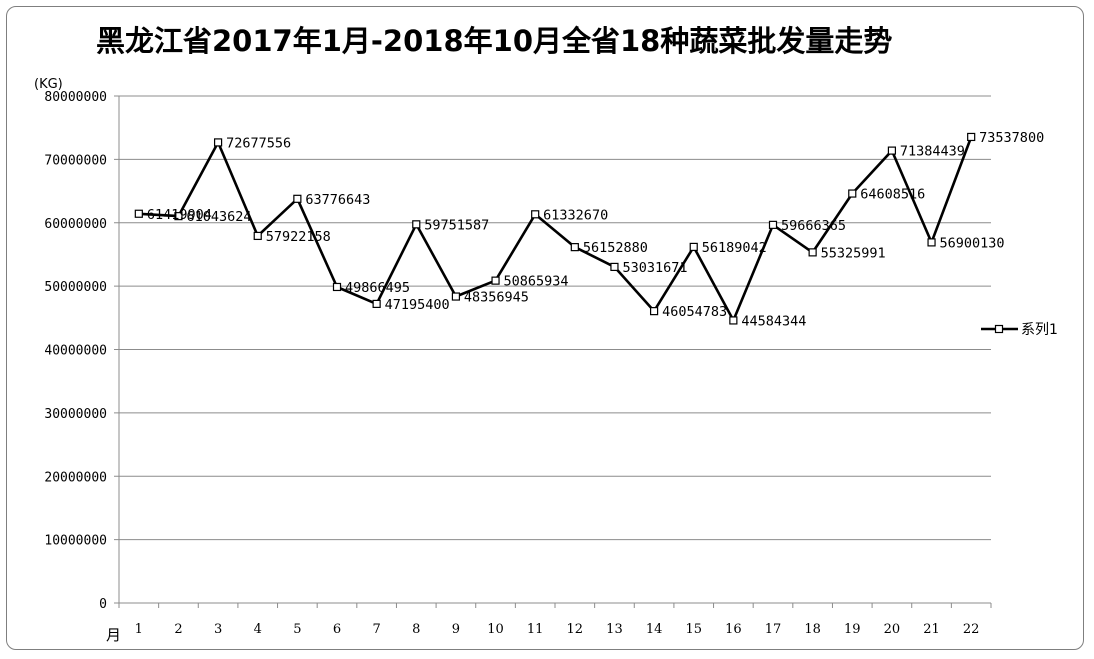  I want to click on x-tick-label: 18, so click(812, 629).